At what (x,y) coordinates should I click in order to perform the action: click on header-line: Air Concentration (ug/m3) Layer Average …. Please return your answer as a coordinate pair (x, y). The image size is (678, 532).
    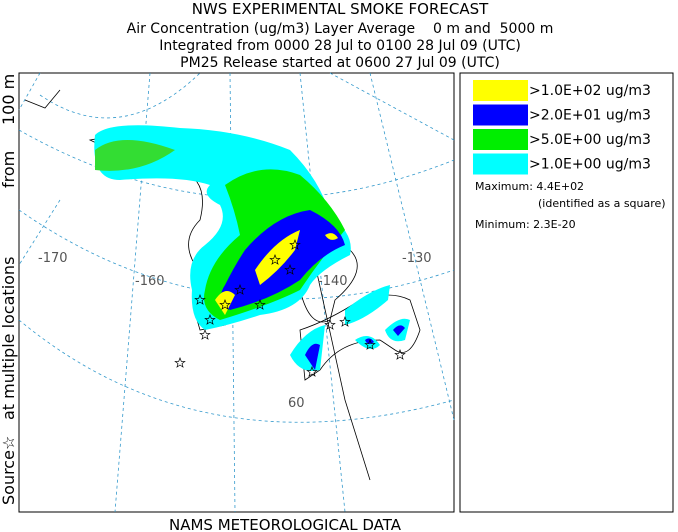
    Looking at the image, I should click on (340, 29).